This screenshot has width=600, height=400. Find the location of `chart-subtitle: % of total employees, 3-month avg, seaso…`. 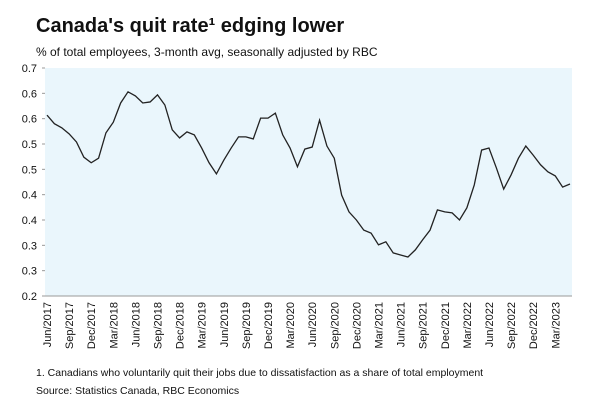

chart-subtitle: % of total employees, 3-month avg, seaso… is located at coordinates (207, 52).